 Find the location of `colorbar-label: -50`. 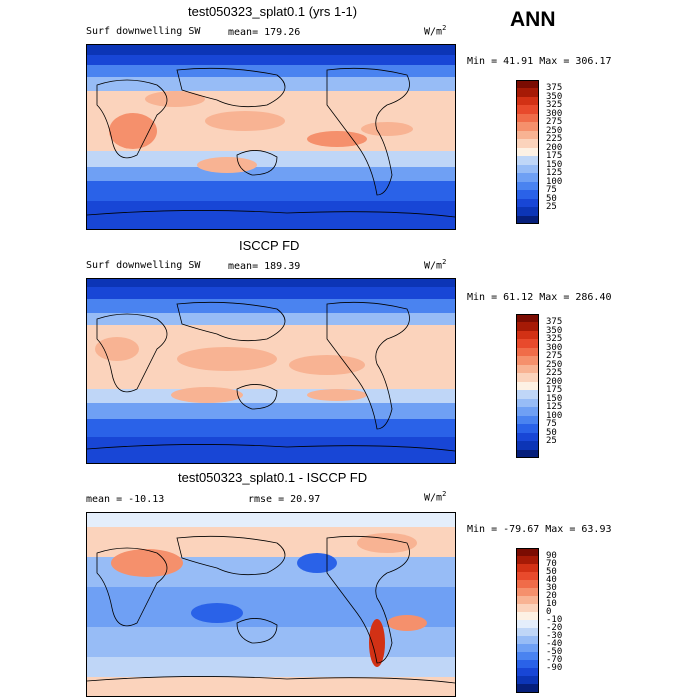

colorbar-label: -50 is located at coordinates (554, 652).